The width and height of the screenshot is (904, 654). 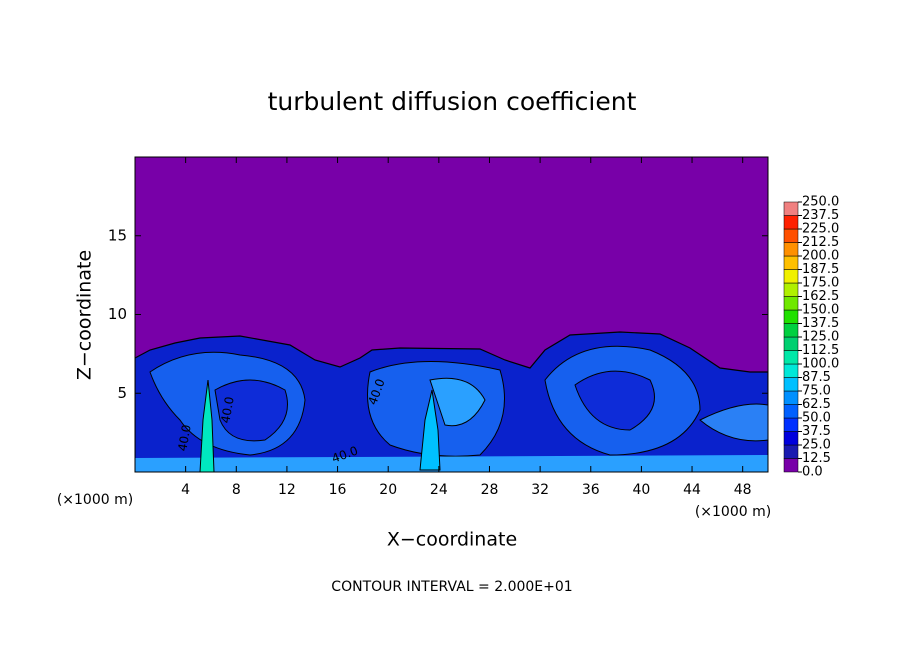 I want to click on x-tick-label: 32, so click(x=540, y=490).